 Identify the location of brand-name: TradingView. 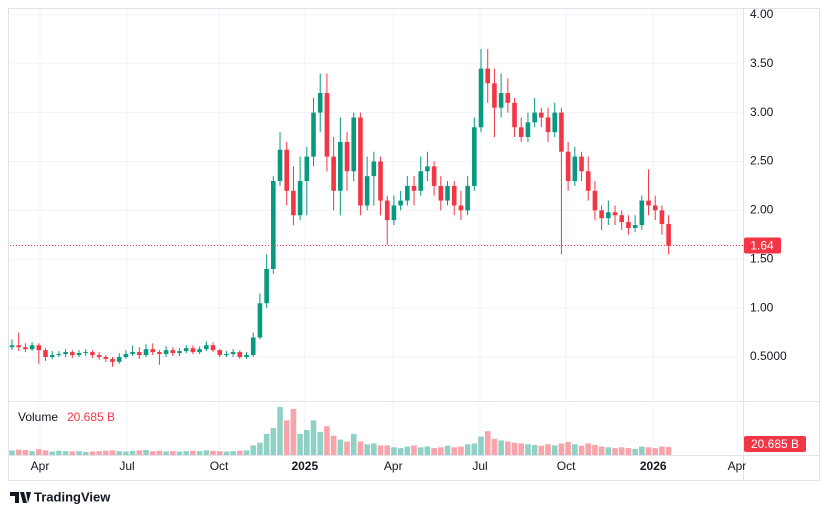
(72, 496).